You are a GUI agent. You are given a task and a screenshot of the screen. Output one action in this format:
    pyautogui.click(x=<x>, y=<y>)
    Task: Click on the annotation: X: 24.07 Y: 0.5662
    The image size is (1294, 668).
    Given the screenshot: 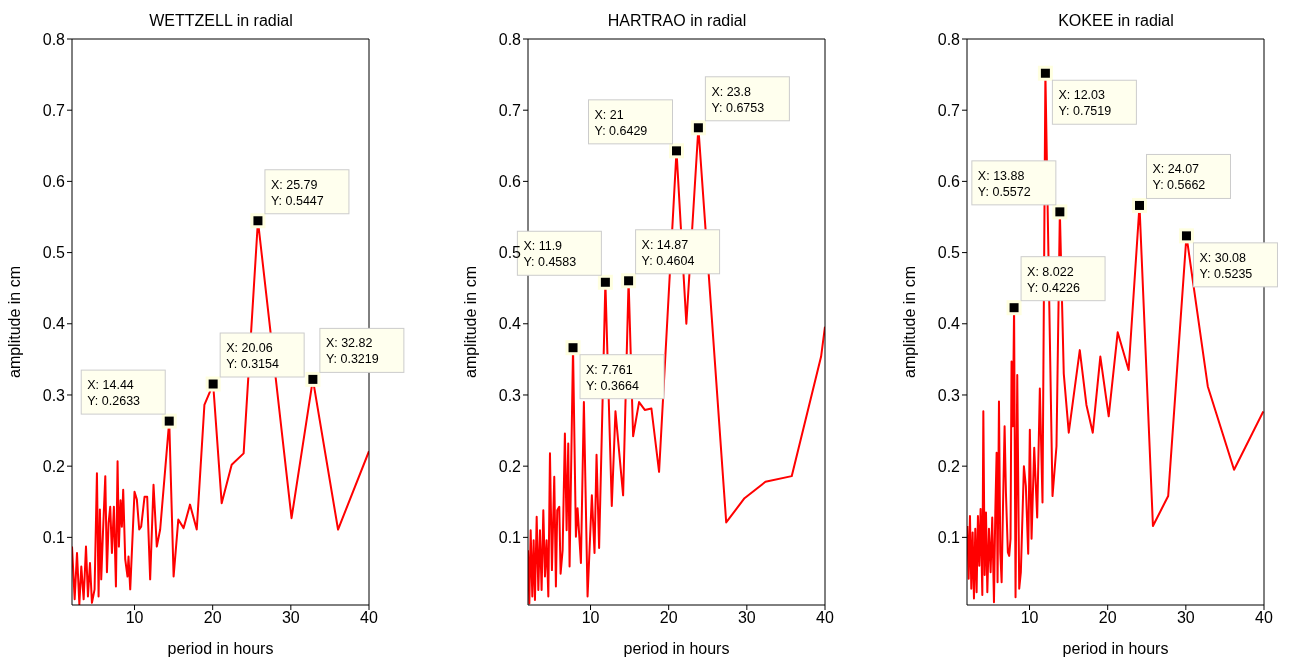 What is the action you would take?
    pyautogui.click(x=1179, y=177)
    